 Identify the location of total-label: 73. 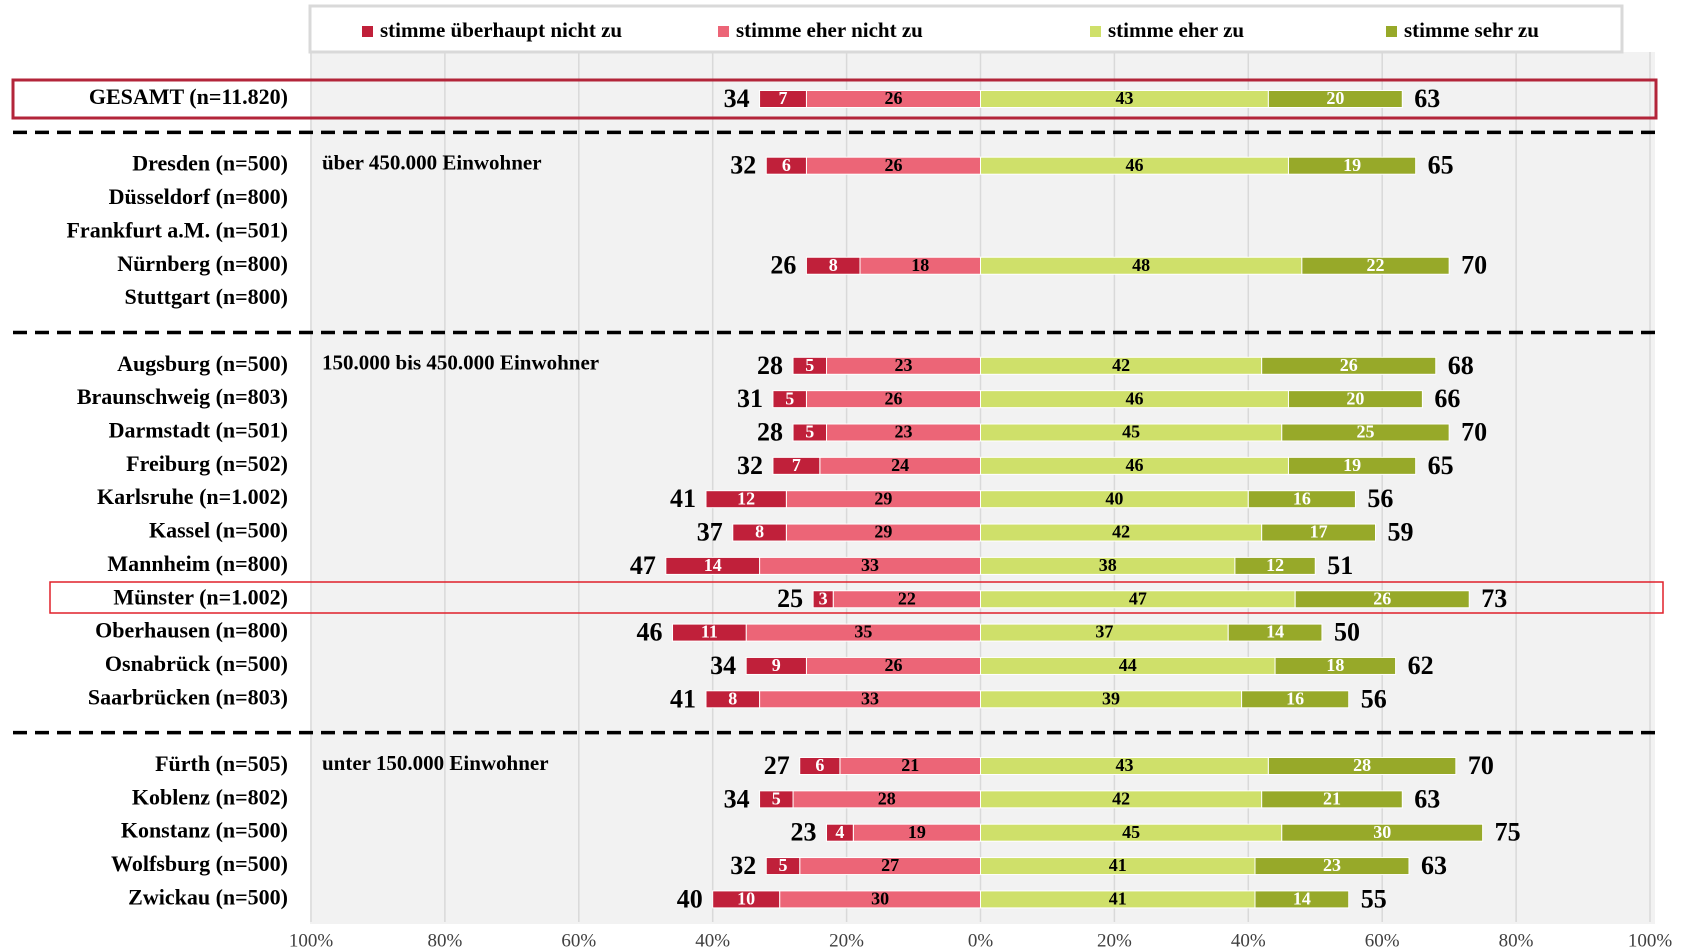
(1494, 598).